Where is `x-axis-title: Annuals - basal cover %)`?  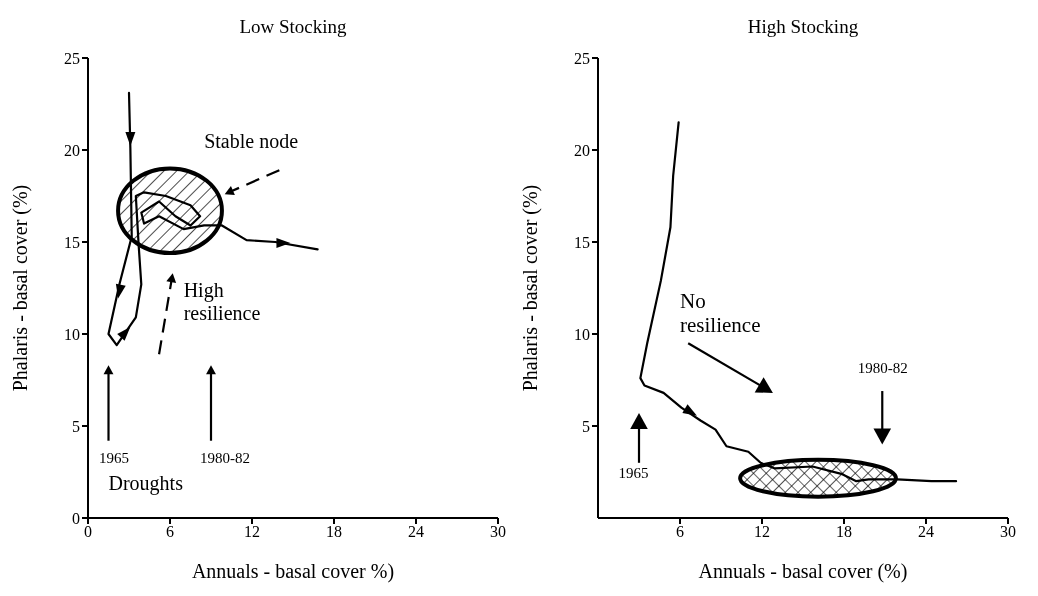
x-axis-title: Annuals - basal cover %) is located at coordinates (293, 571).